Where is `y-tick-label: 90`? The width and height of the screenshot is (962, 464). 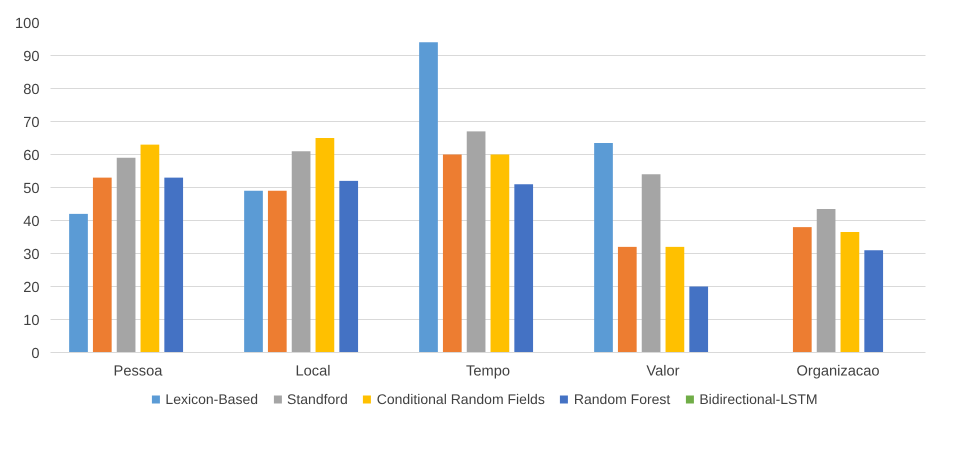 y-tick-label: 90 is located at coordinates (31, 57).